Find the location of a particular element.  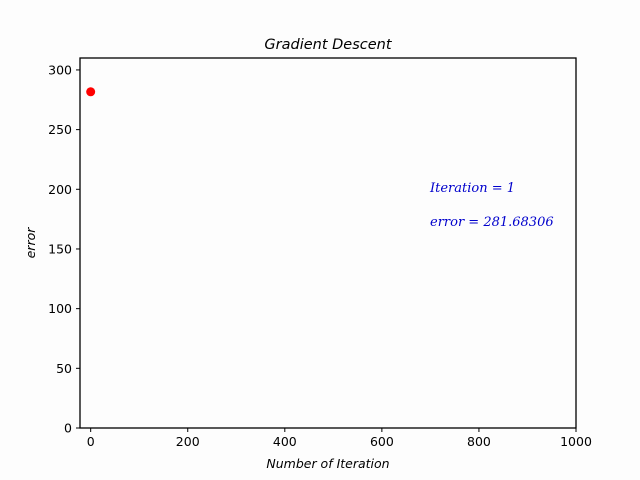

y-axis-ticks: 0 50 100 150 200 250 300 is located at coordinates (64, 249).